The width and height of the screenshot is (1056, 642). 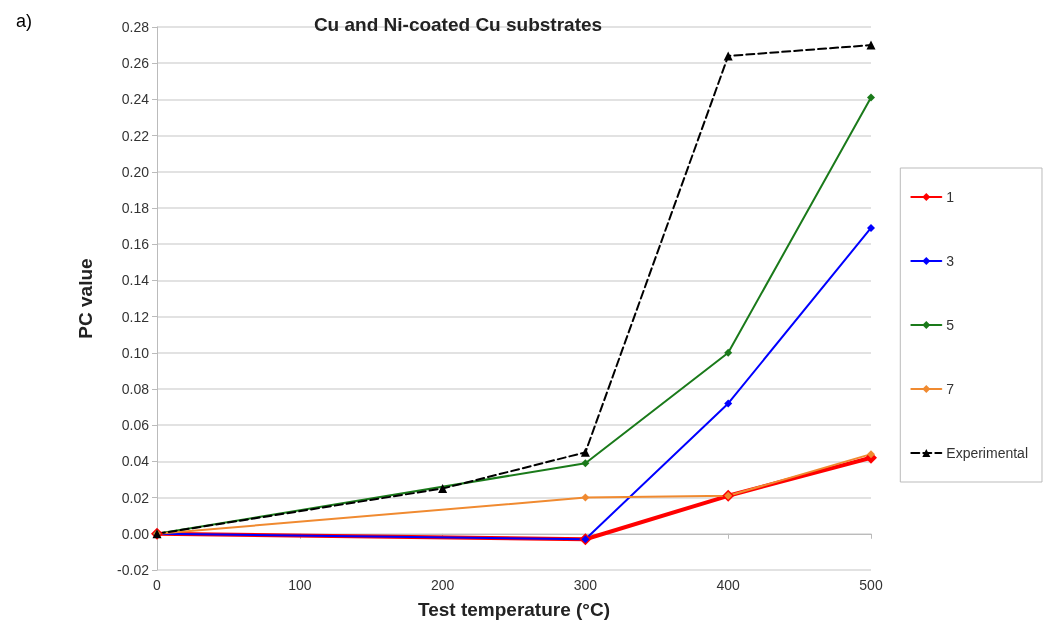 I want to click on y-tick-label: 0.06, so click(x=135, y=425).